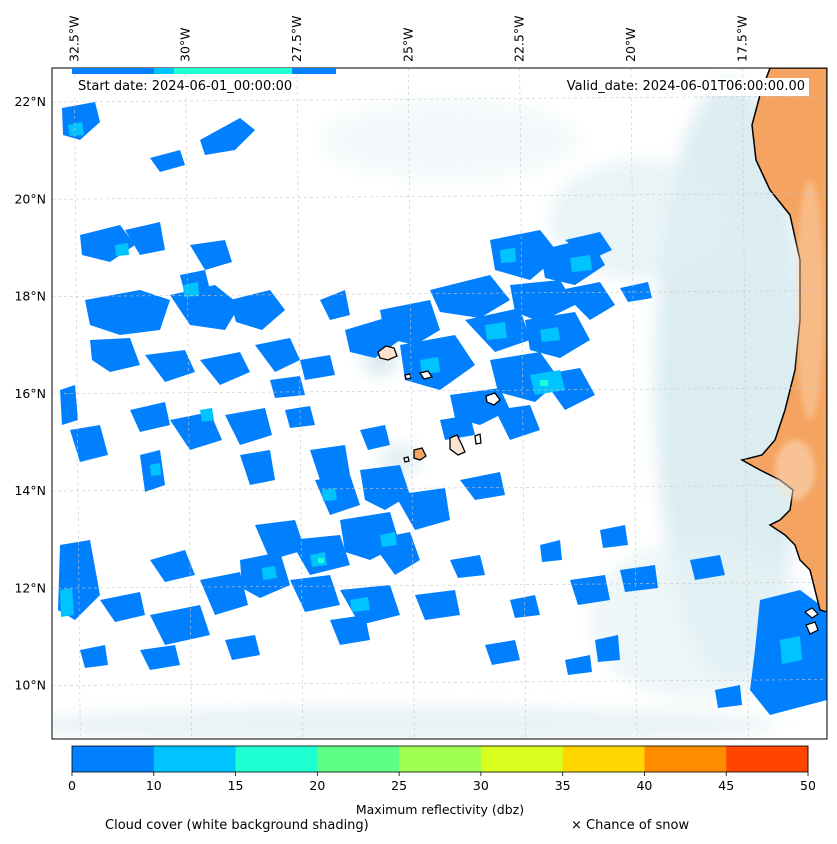  I want to click on colorbar-tick-label: 15, so click(236, 785).